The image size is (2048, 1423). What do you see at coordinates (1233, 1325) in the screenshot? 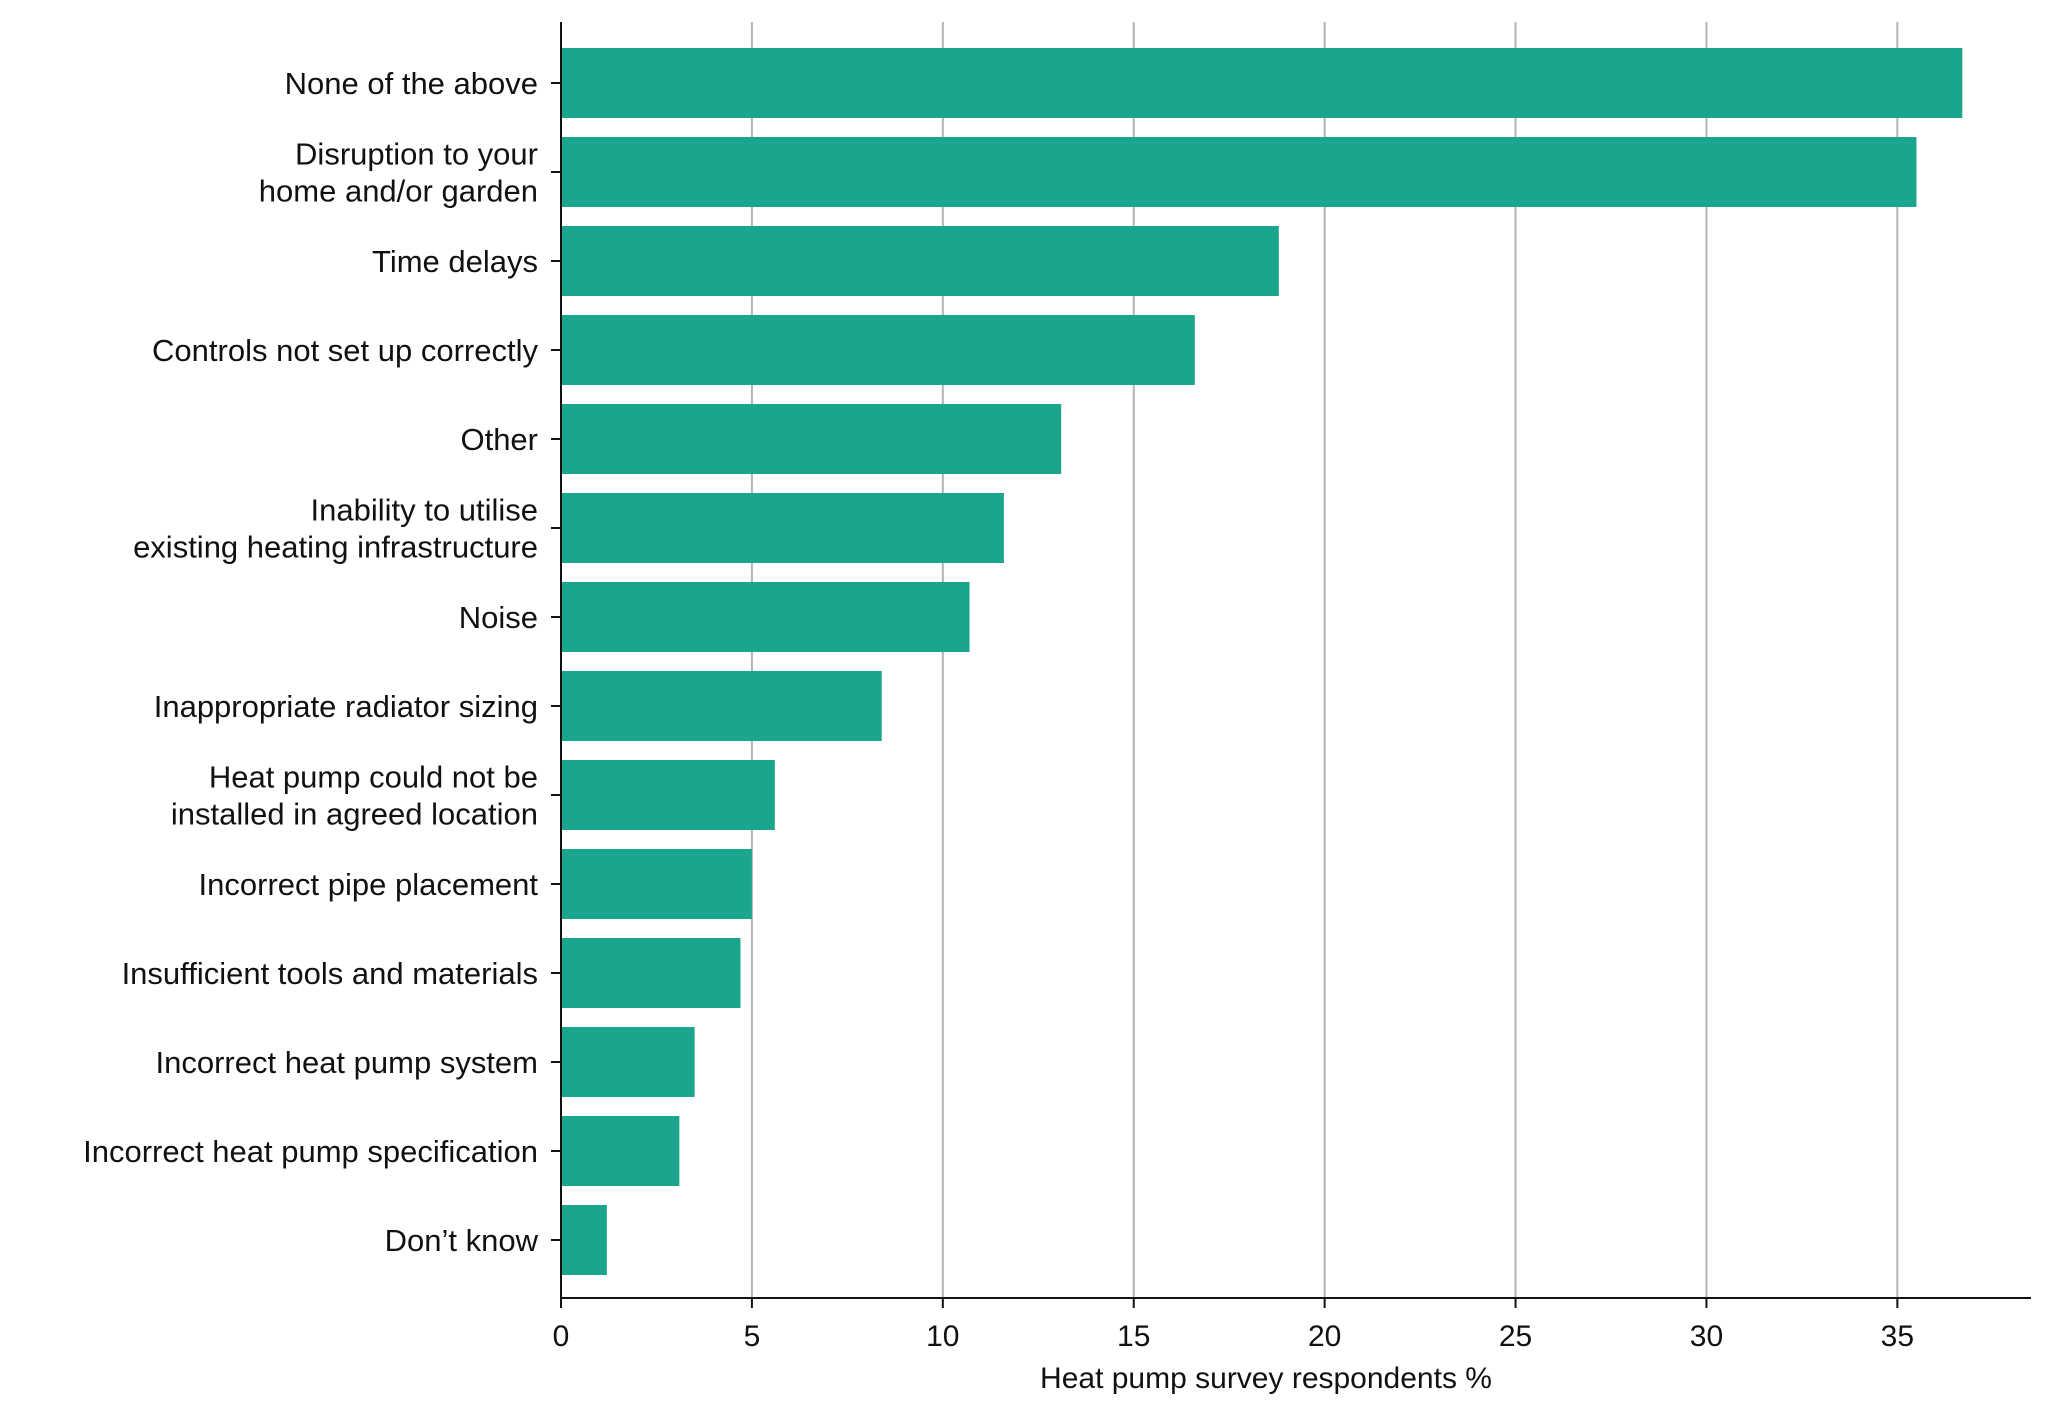
I see `x-axis-ticks: 0 5 10 15 20 25 30 35` at bounding box center [1233, 1325].